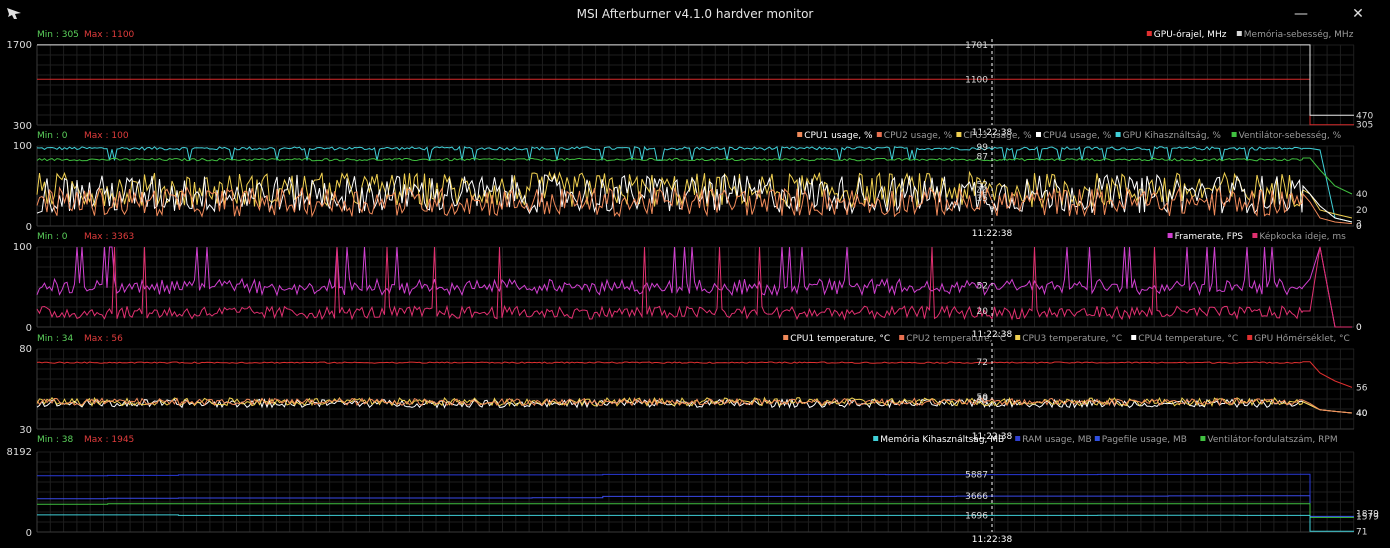 This screenshot has width=1390, height=548. I want to click on max-label: Max : 3363, so click(109, 237).